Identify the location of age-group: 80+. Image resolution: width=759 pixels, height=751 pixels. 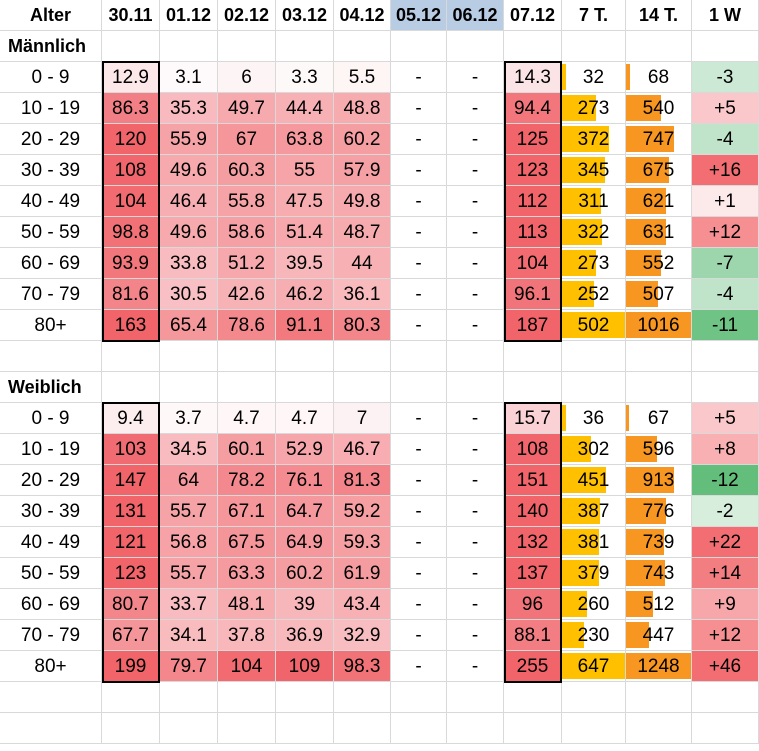
(51, 325).